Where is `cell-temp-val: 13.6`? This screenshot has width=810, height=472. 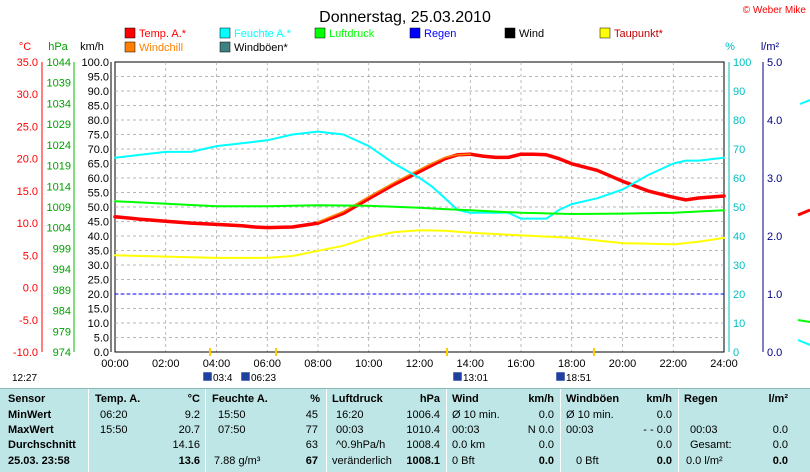 cell-temp-val: 13.6 is located at coordinates (189, 461).